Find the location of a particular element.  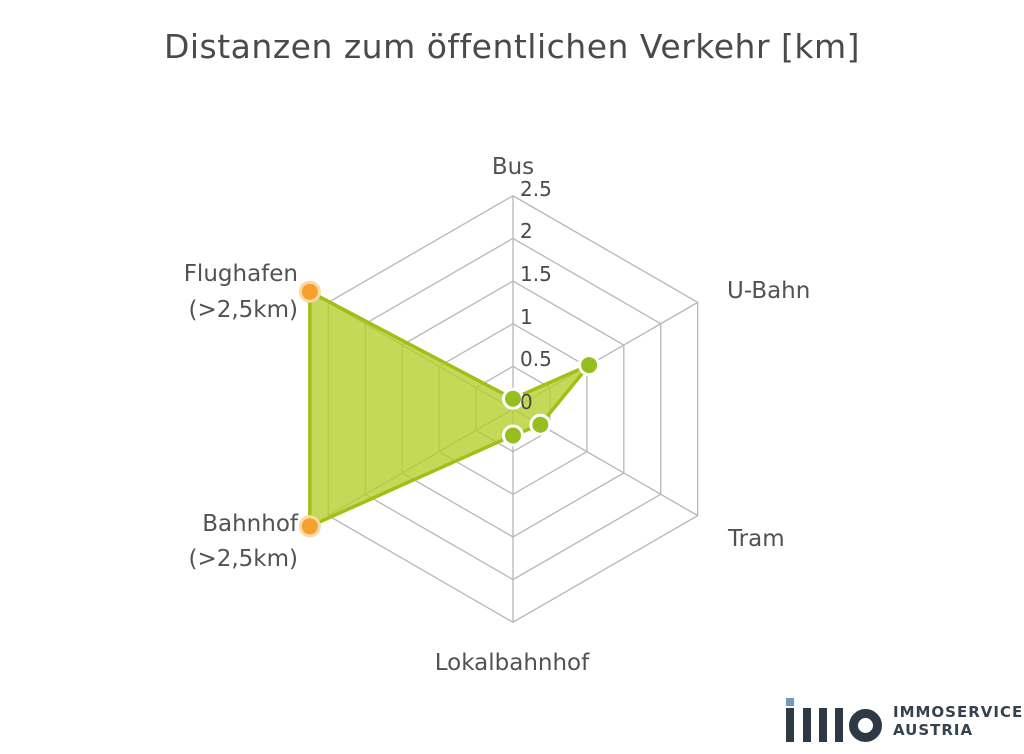

radar-data-point-bahnhof is located at coordinates (309, 526).